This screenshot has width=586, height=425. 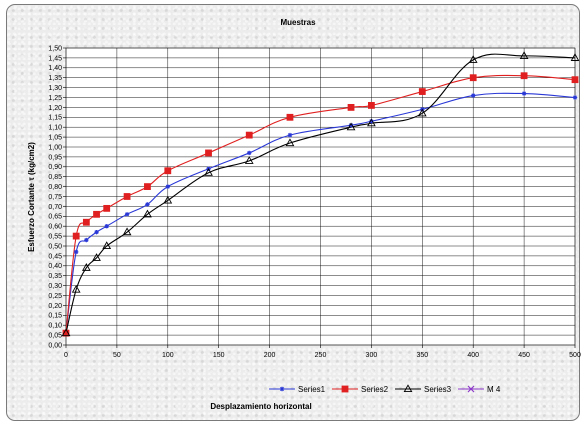 I want to click on y-tick-label: 0,80, so click(x=55, y=187).